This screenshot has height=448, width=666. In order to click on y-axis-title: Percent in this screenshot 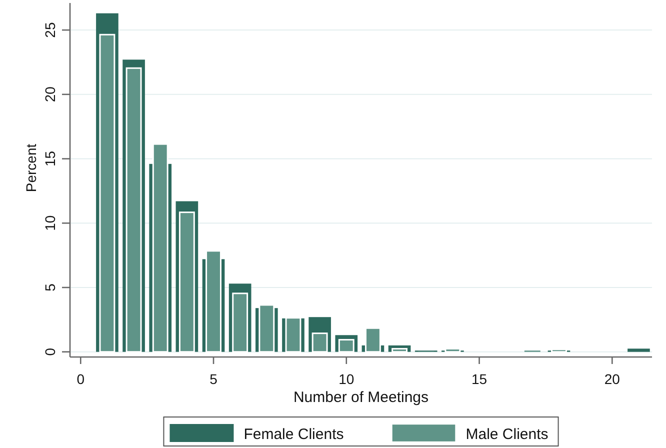, I will do `click(31, 168)`.